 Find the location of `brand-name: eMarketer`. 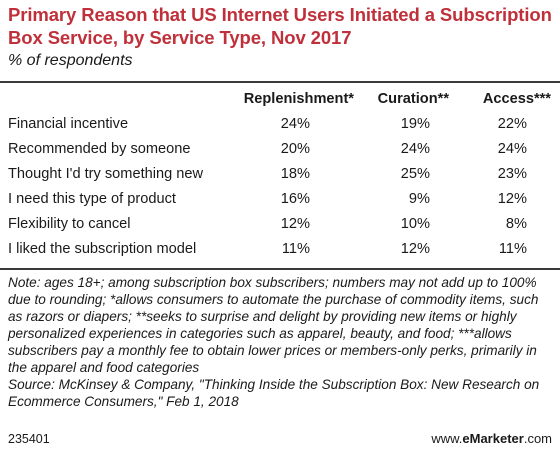

brand-name: eMarketer is located at coordinates (493, 438).